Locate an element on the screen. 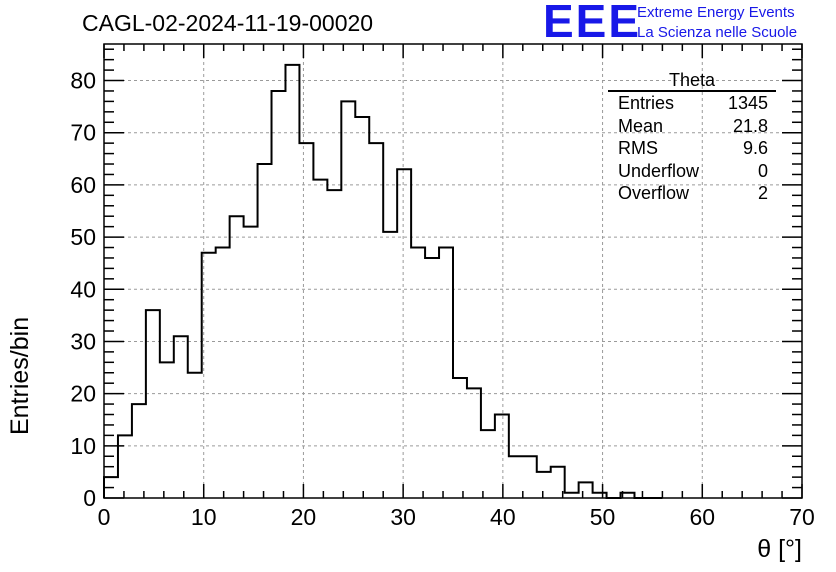  y-tick-label: 30 is located at coordinates (83, 341).